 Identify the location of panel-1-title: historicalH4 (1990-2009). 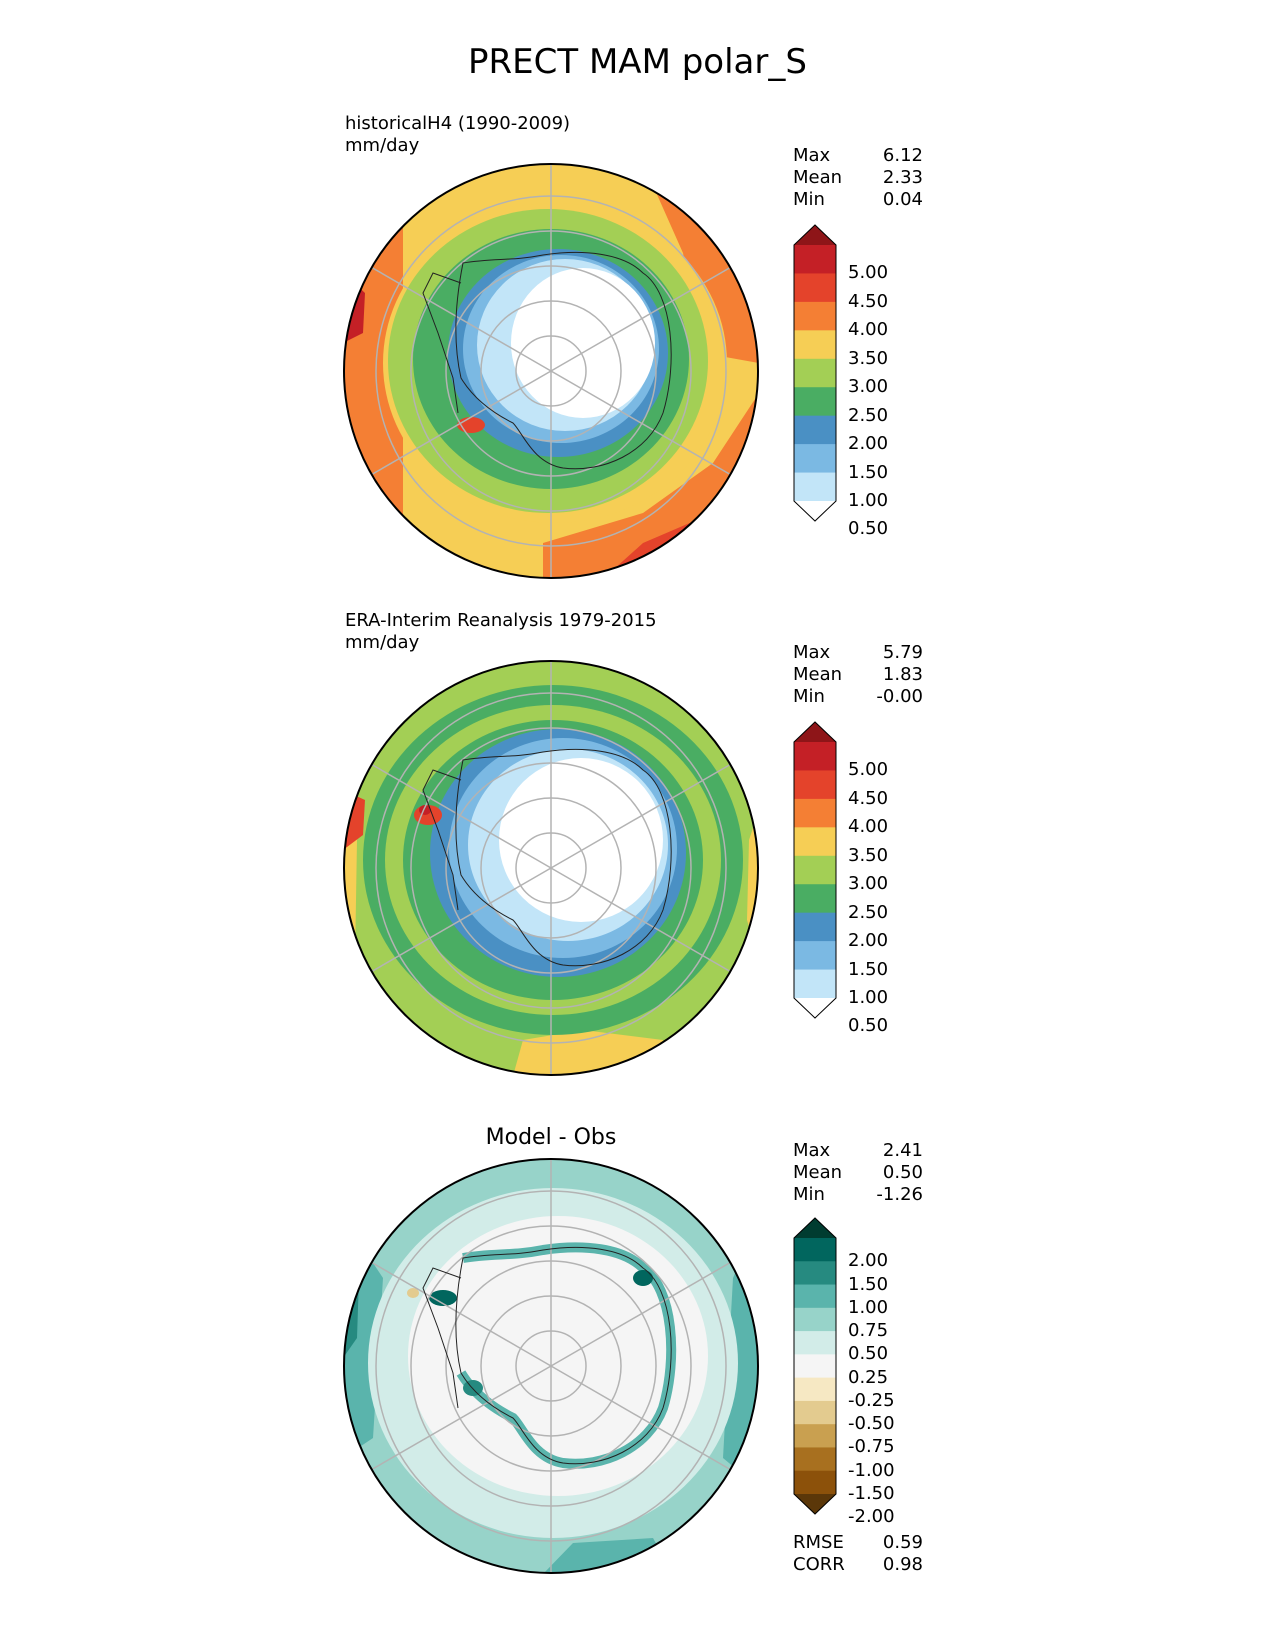
(458, 123).